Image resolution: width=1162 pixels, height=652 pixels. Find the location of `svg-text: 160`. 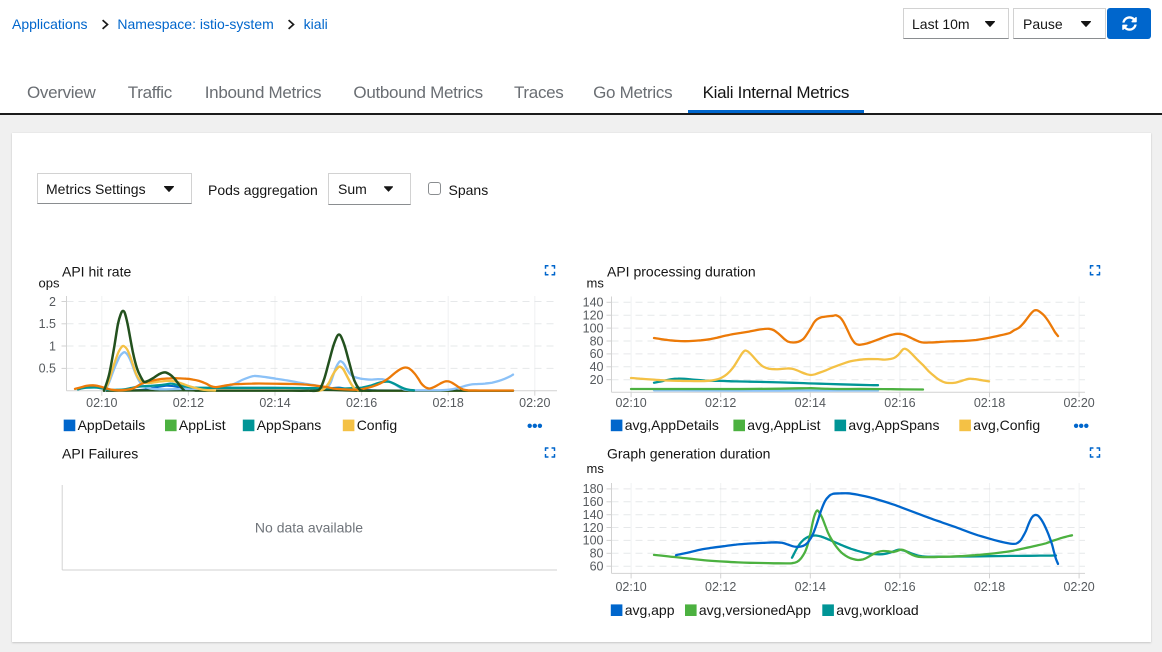

svg-text: 160 is located at coordinates (593, 502).